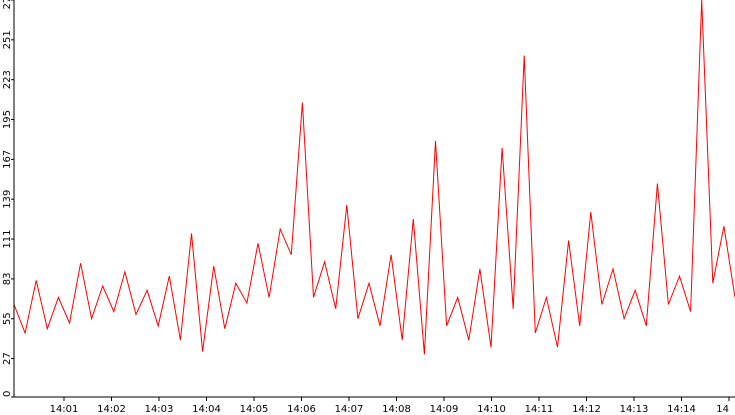  I want to click on y-axis-ticks: 0 27 55 83 111 139 167 195 223 251 279, so click(8, 199).